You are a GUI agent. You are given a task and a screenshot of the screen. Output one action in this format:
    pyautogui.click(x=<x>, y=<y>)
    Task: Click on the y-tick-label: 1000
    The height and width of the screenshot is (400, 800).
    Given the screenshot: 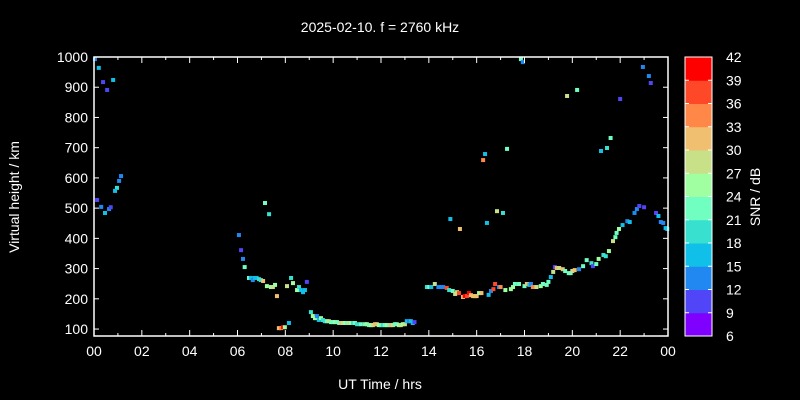 What is the action you would take?
    pyautogui.click(x=72, y=57)
    